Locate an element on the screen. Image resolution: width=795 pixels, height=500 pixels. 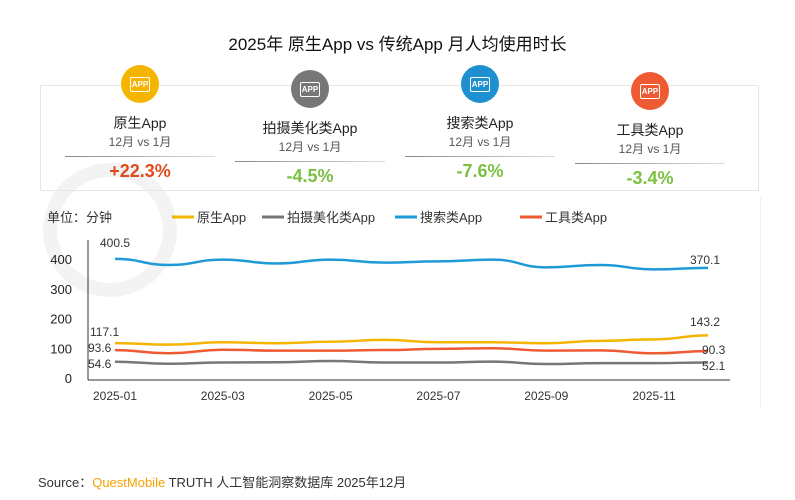
legend-label: 拍摄美化类App is located at coordinates (331, 217).